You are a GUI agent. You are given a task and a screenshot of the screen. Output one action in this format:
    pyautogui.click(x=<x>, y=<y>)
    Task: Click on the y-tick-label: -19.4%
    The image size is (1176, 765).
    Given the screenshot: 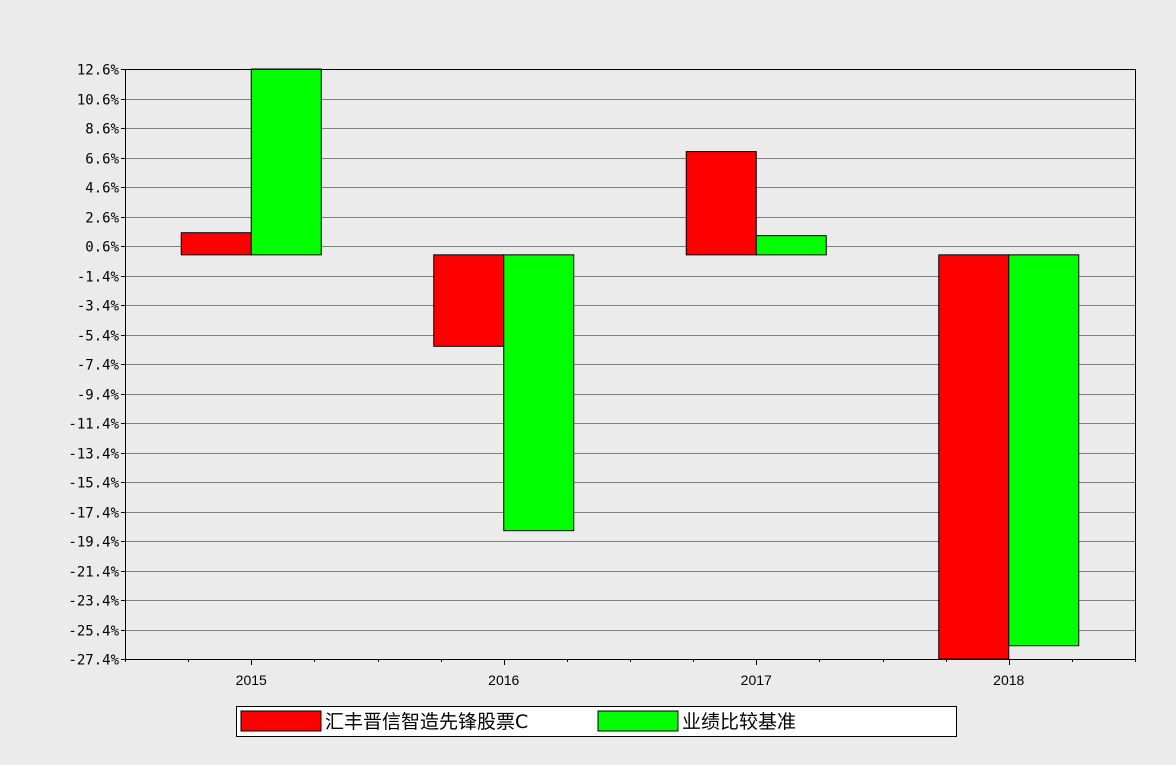 What is the action you would take?
    pyautogui.click(x=93, y=543)
    